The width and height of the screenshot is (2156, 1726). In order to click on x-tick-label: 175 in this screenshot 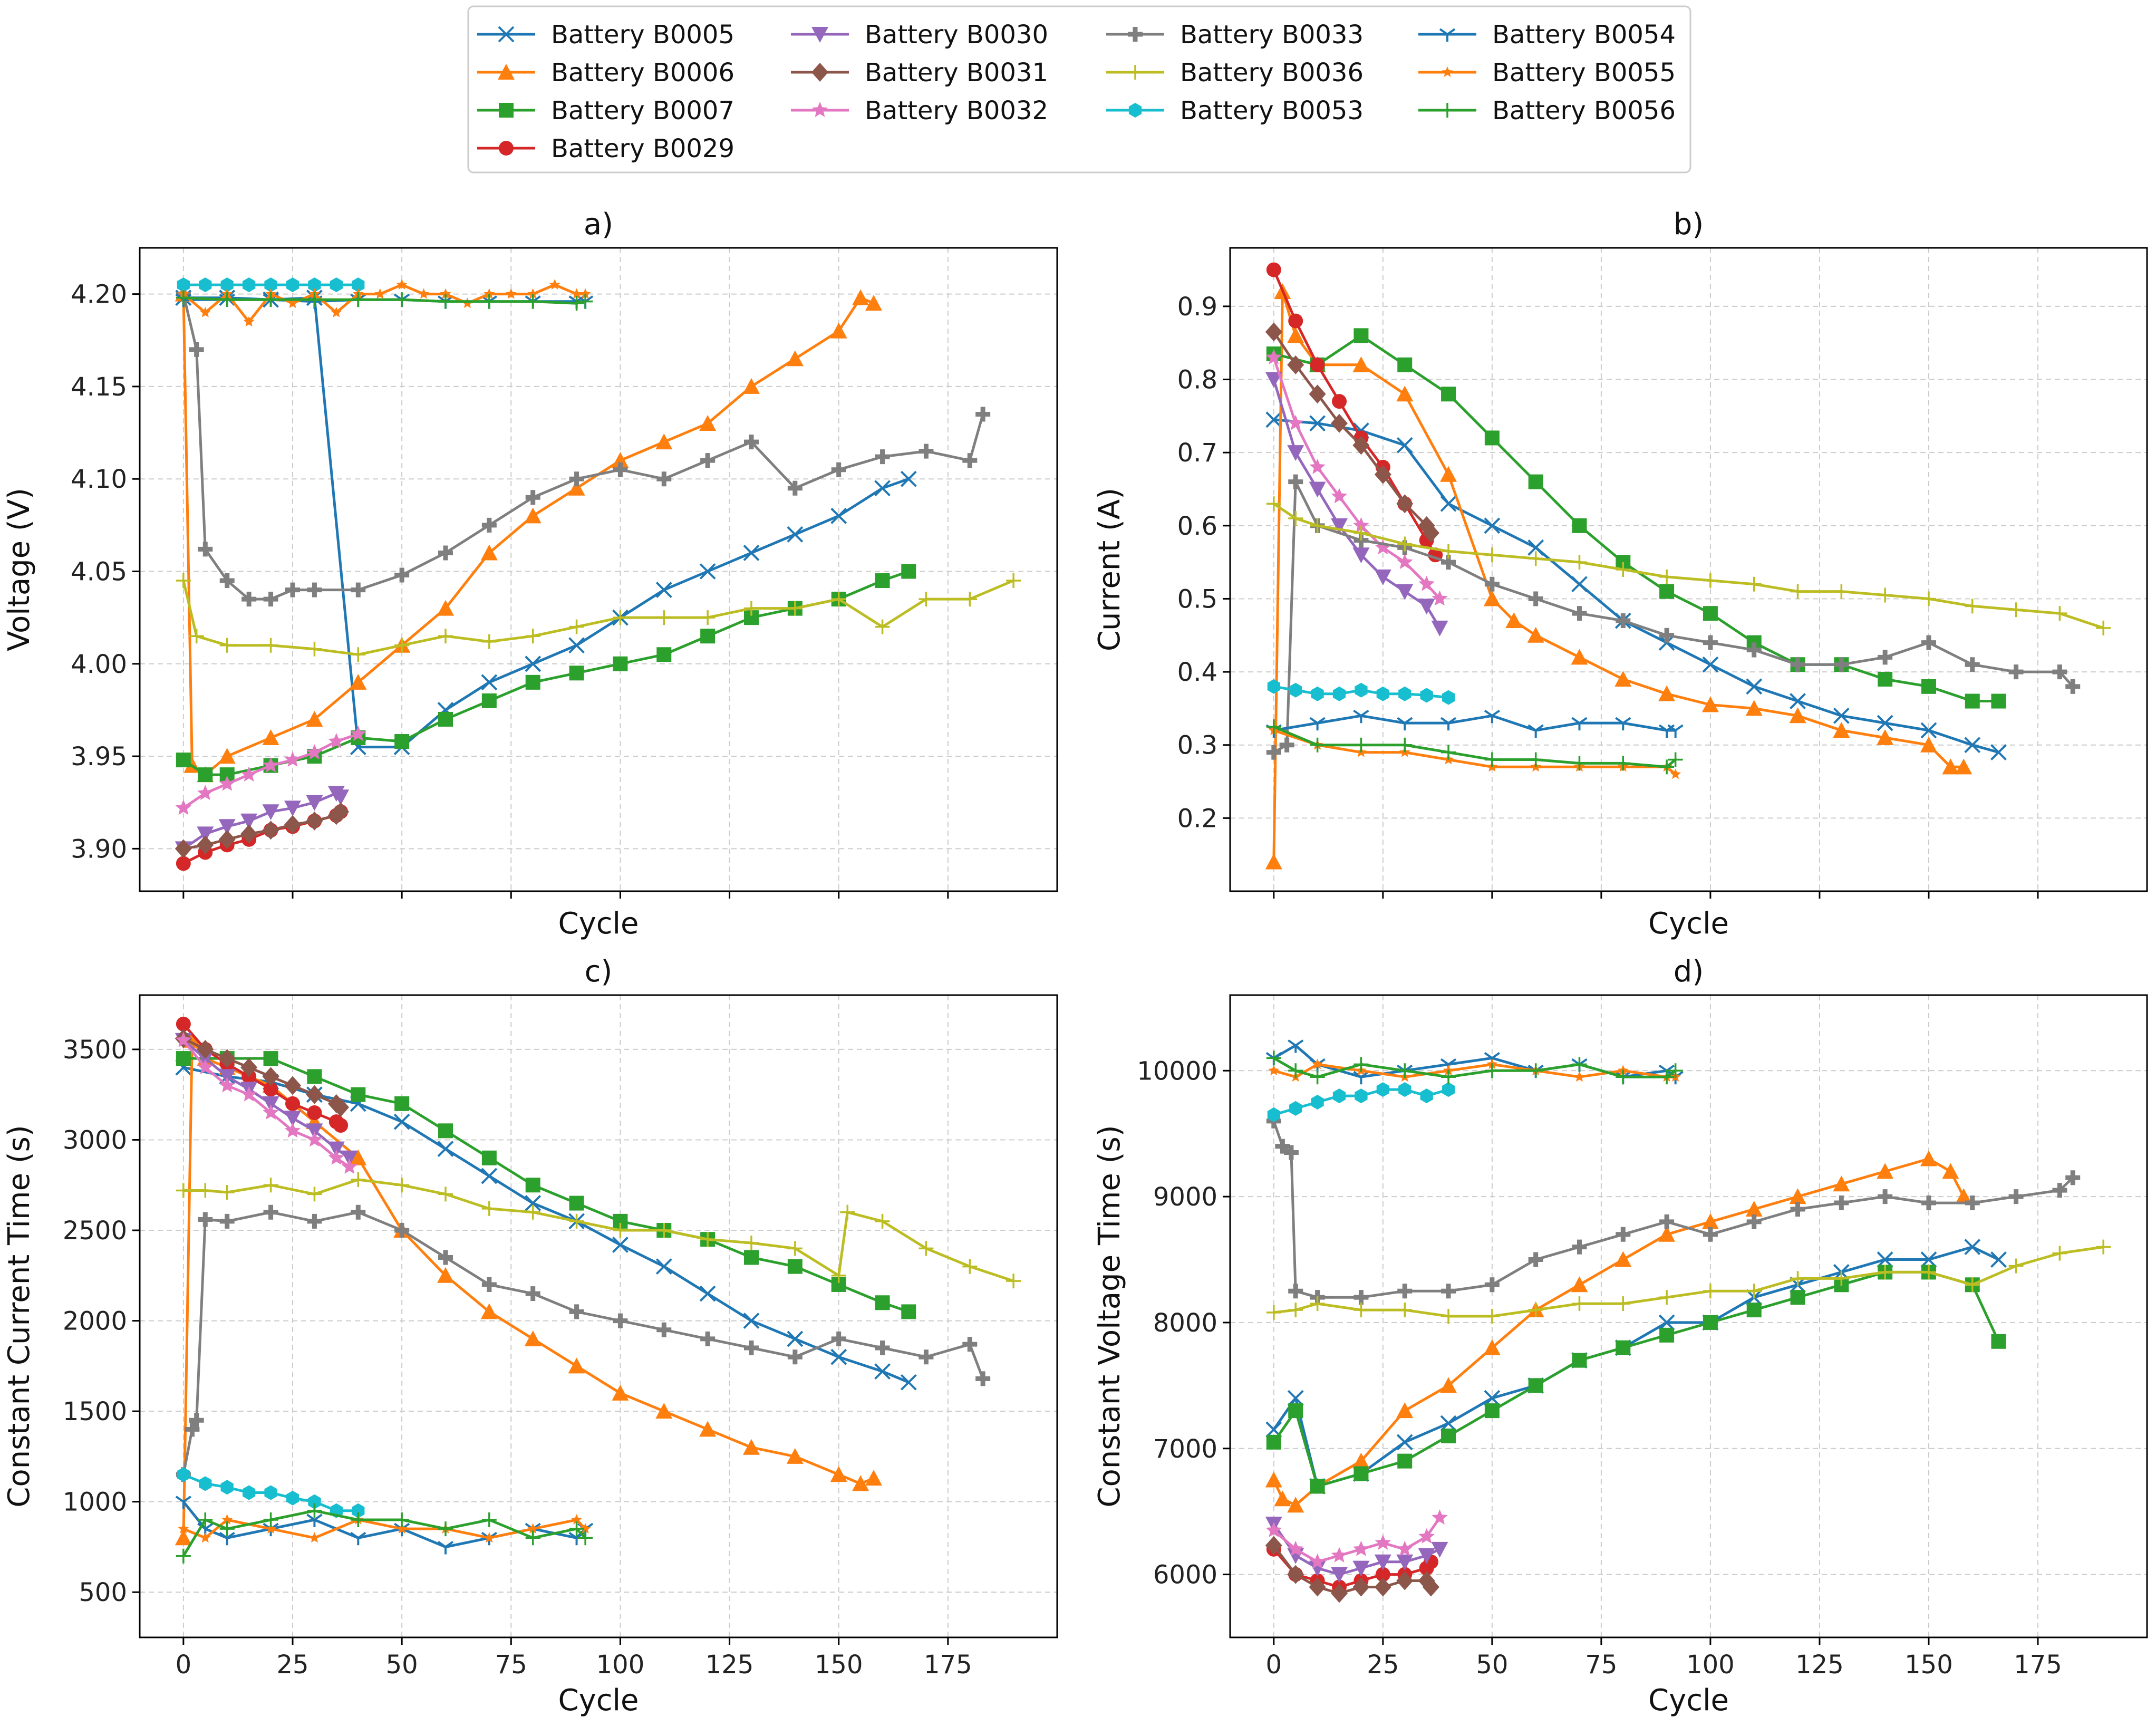, I will do `click(2038, 1665)`.